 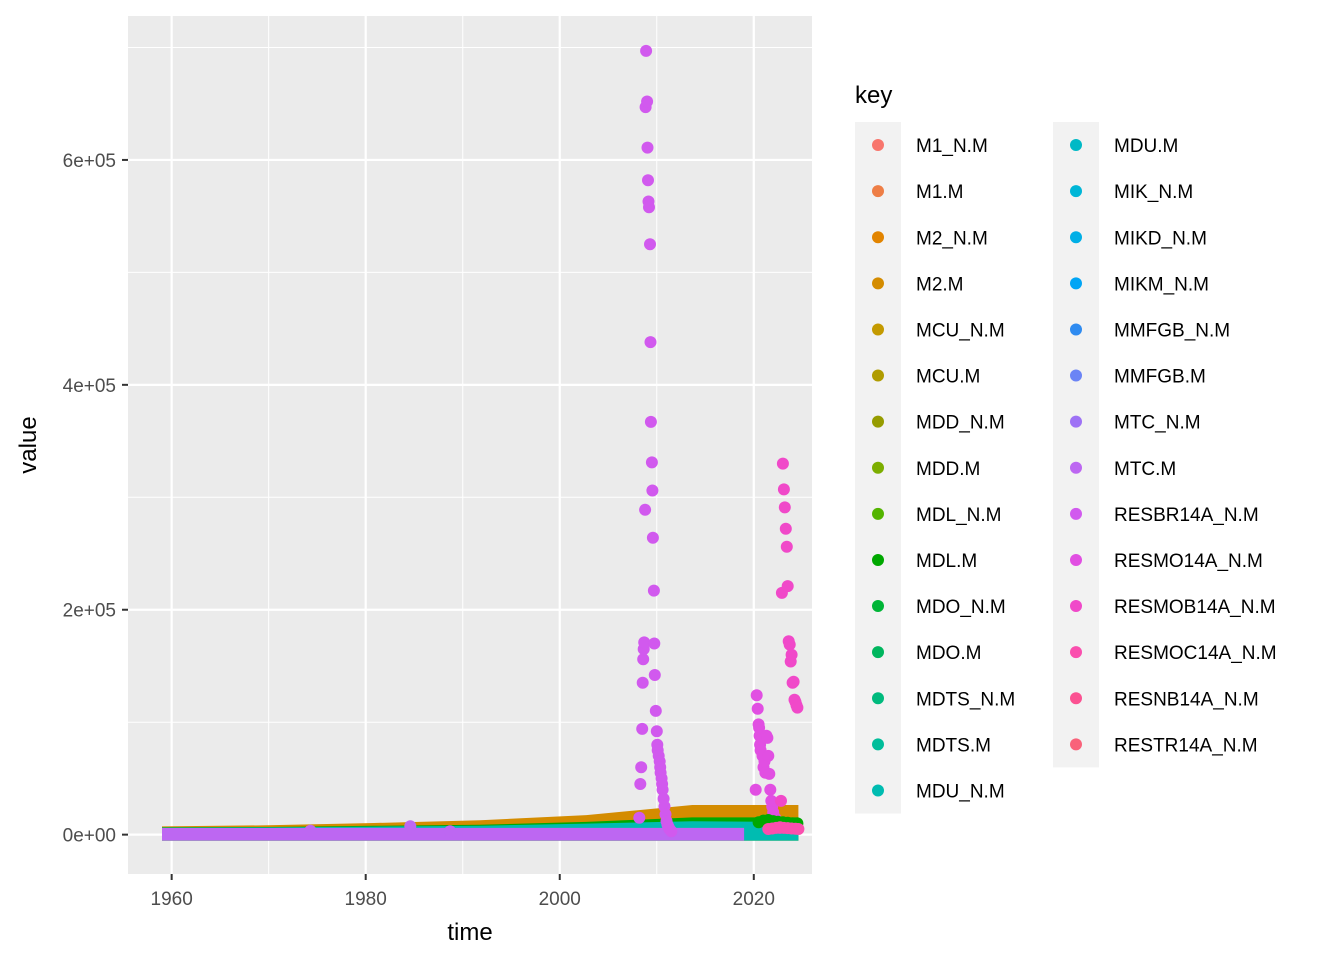 What do you see at coordinates (953, 745) in the screenshot?
I see `legend-item-label: MDTS.M` at bounding box center [953, 745].